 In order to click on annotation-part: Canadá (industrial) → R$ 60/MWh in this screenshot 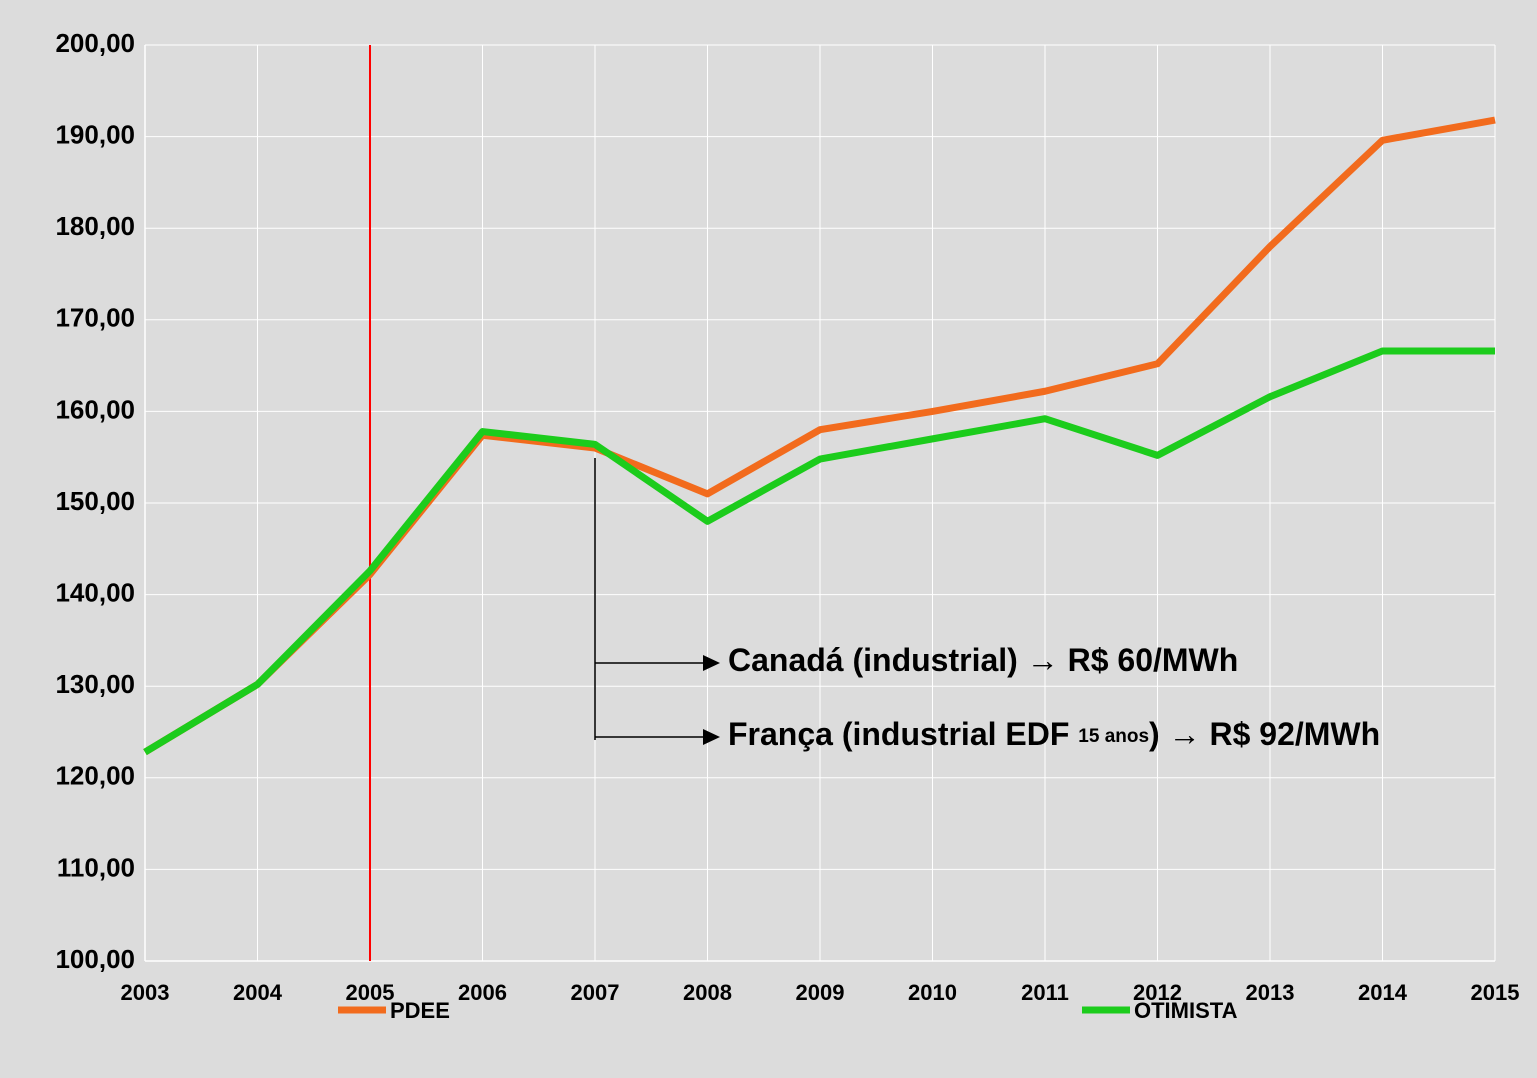, I will do `click(983, 660)`.